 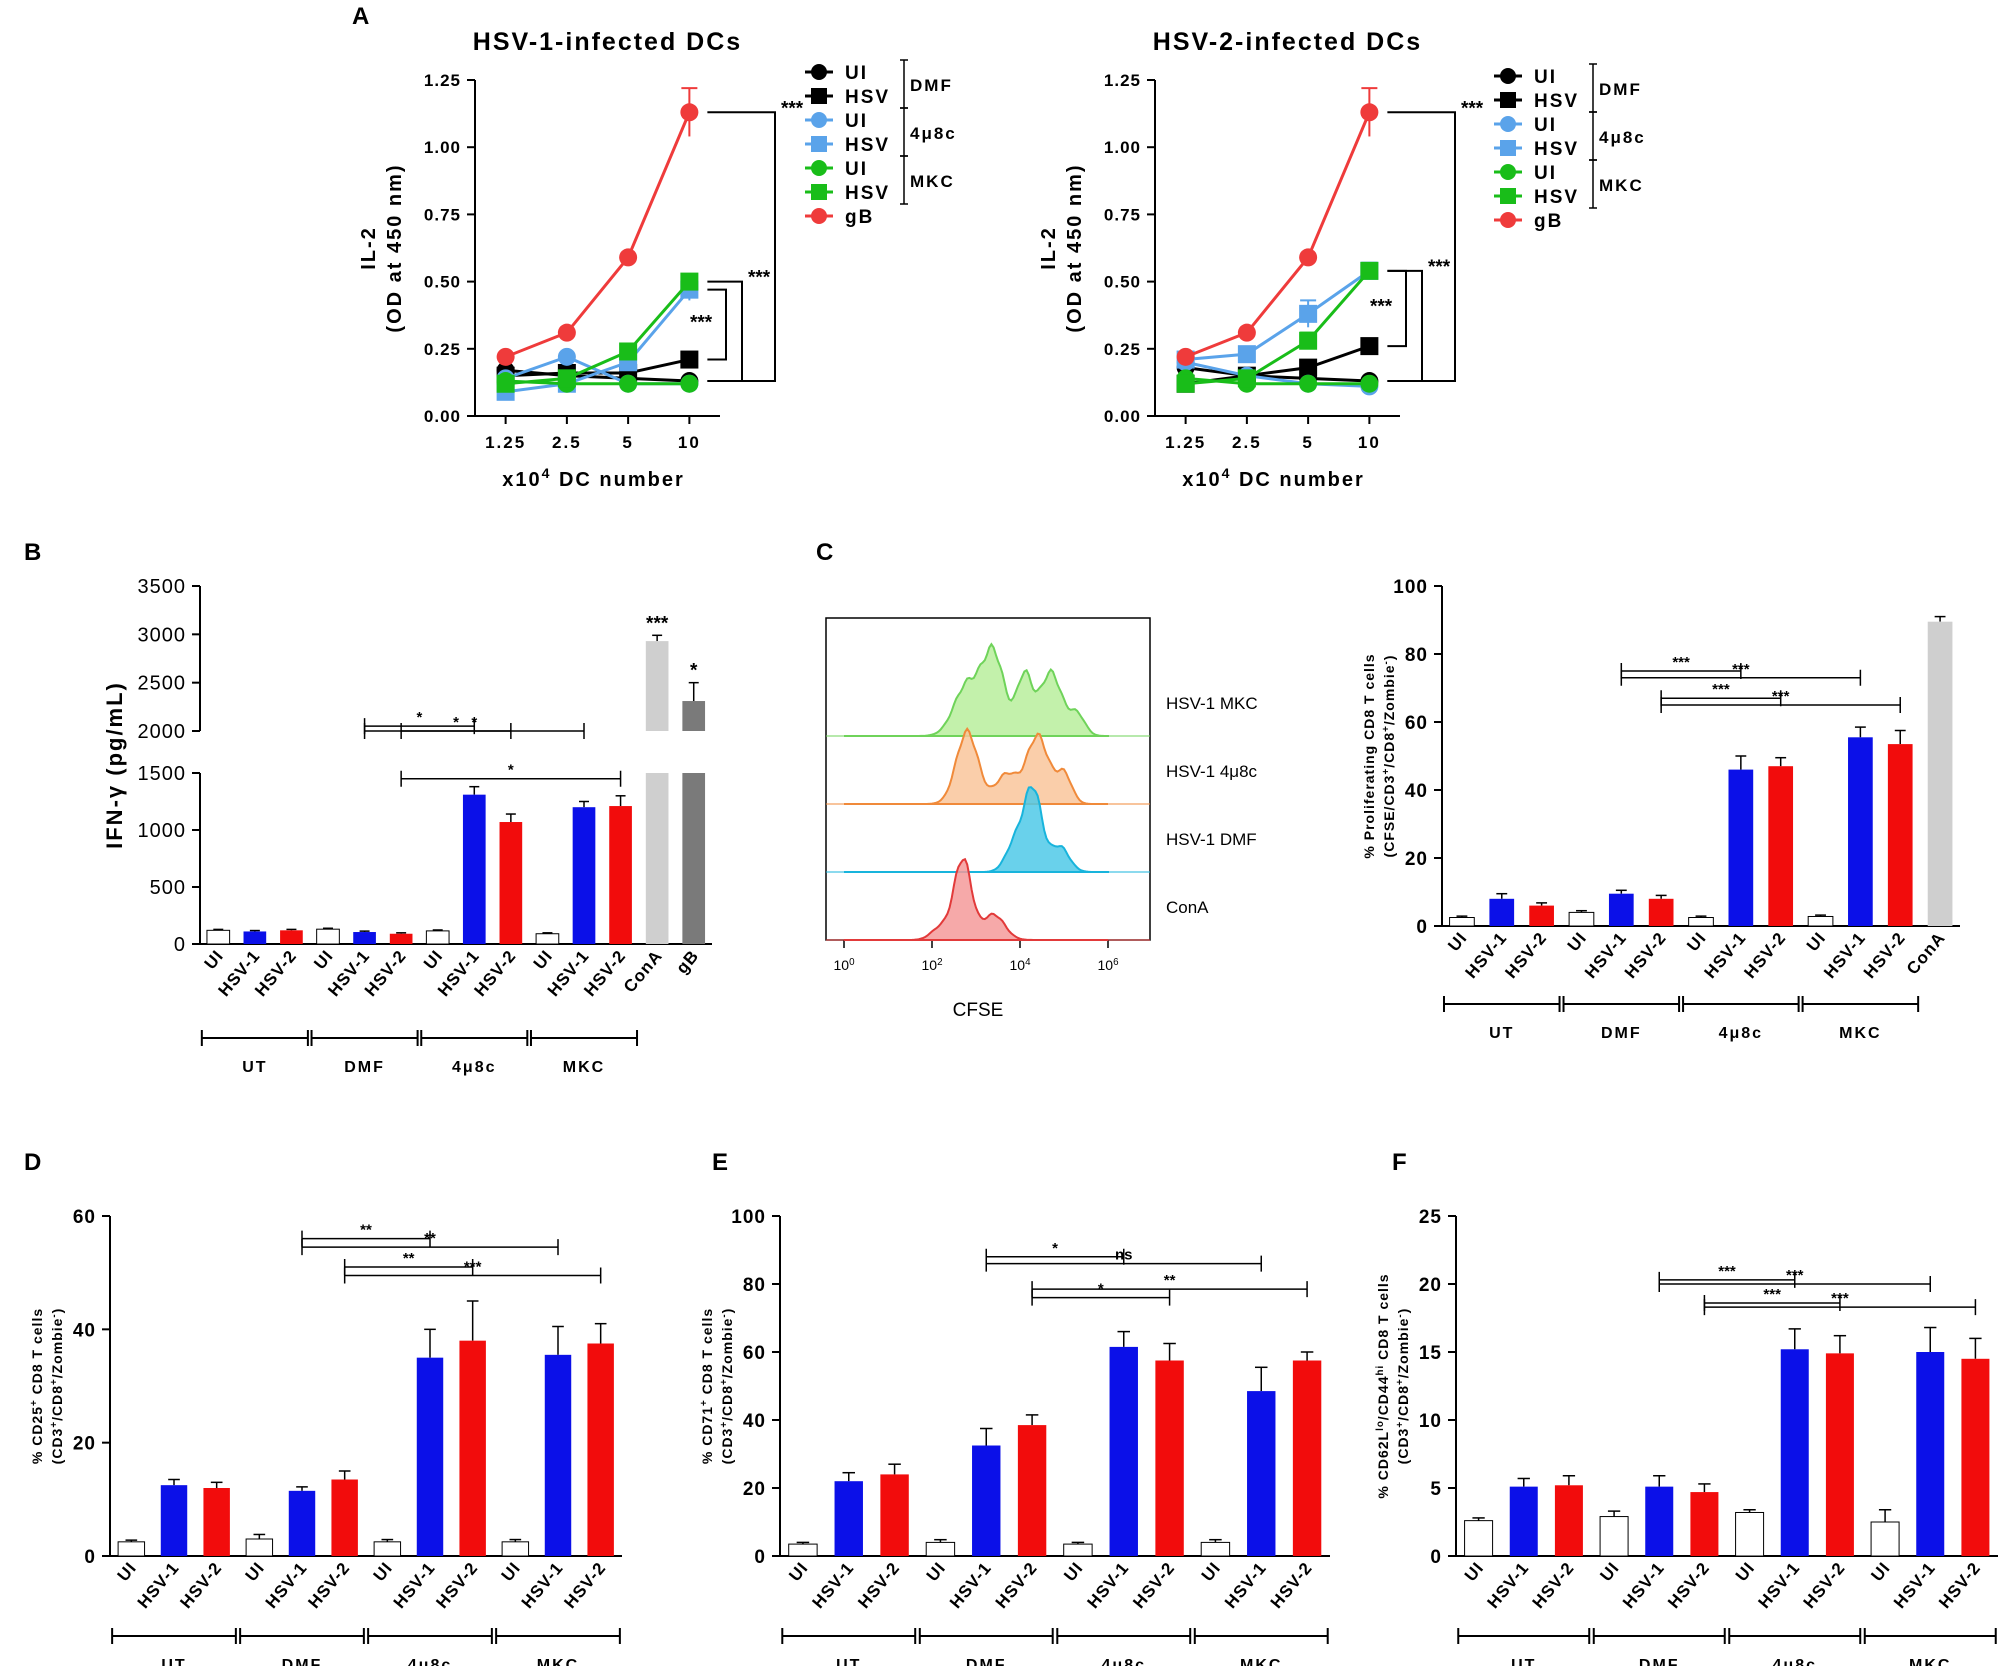 I want to click on y-tick-label: 0.50, so click(x=442, y=282).